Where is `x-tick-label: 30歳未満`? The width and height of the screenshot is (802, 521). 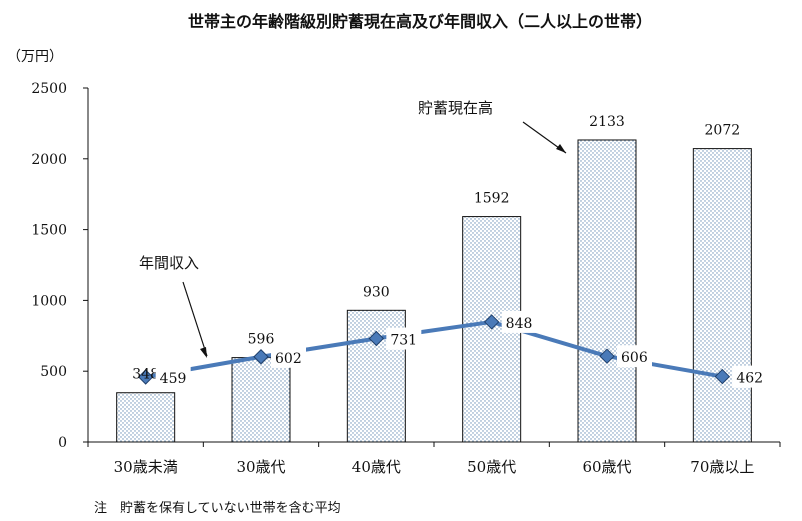 x-tick-label: 30歳未満 is located at coordinates (146, 467).